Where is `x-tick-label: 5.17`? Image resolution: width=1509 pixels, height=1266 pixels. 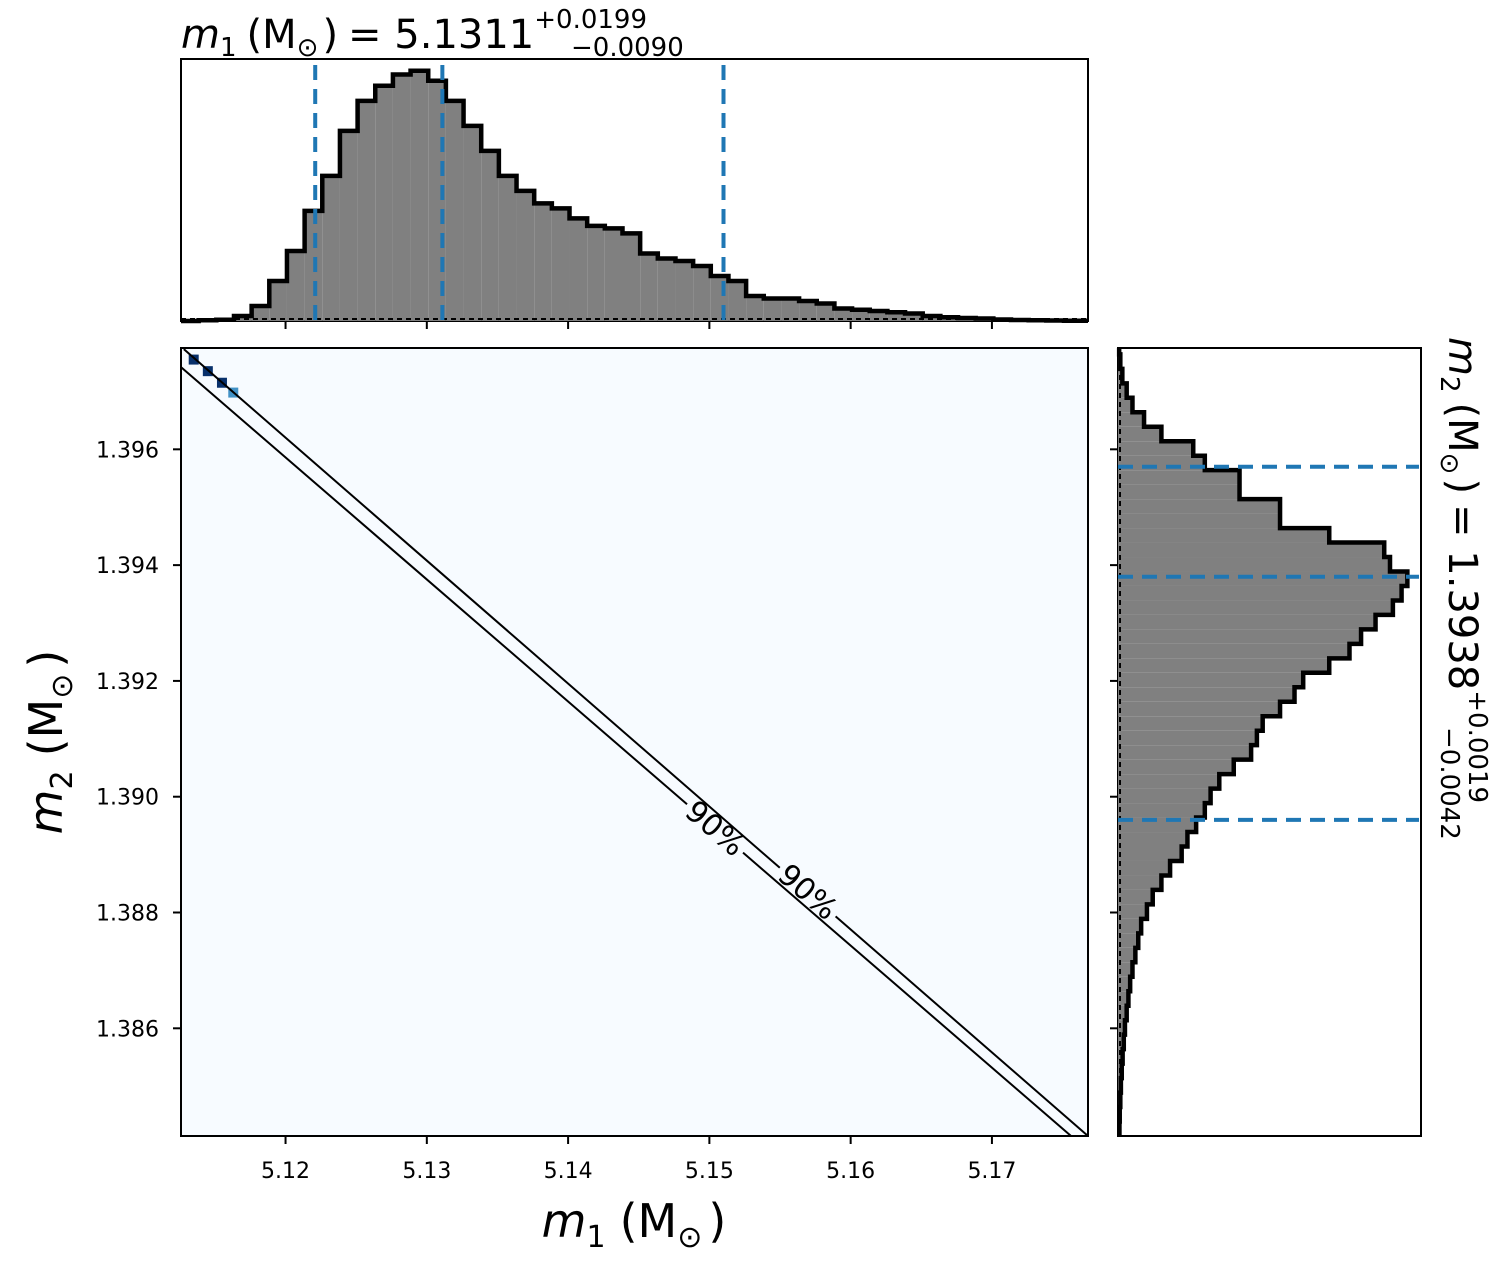
x-tick-label: 5.17 is located at coordinates (991, 1171).